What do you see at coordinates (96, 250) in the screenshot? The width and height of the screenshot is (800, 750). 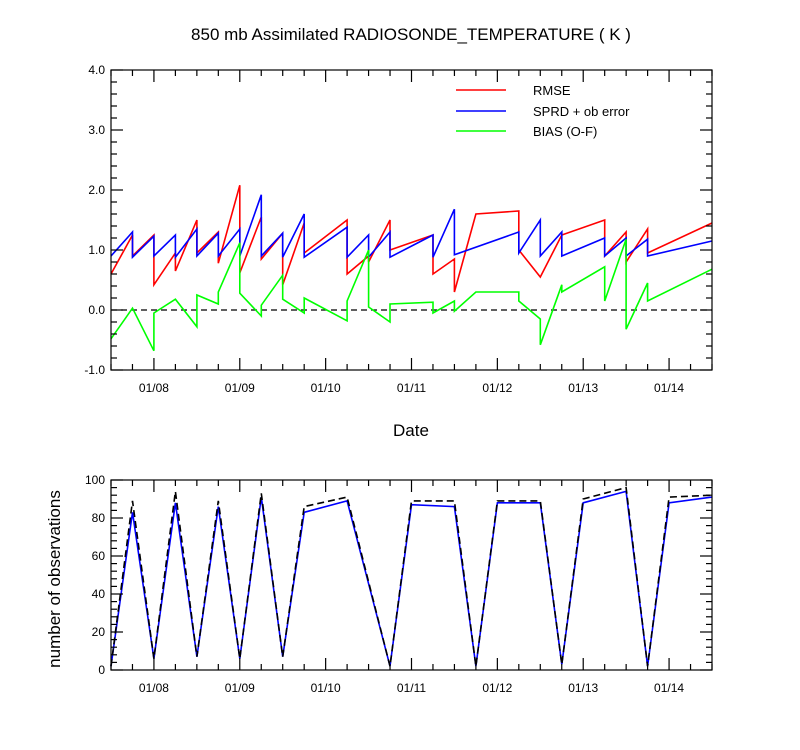 I see `top-y-tick-label: 1.0` at bounding box center [96, 250].